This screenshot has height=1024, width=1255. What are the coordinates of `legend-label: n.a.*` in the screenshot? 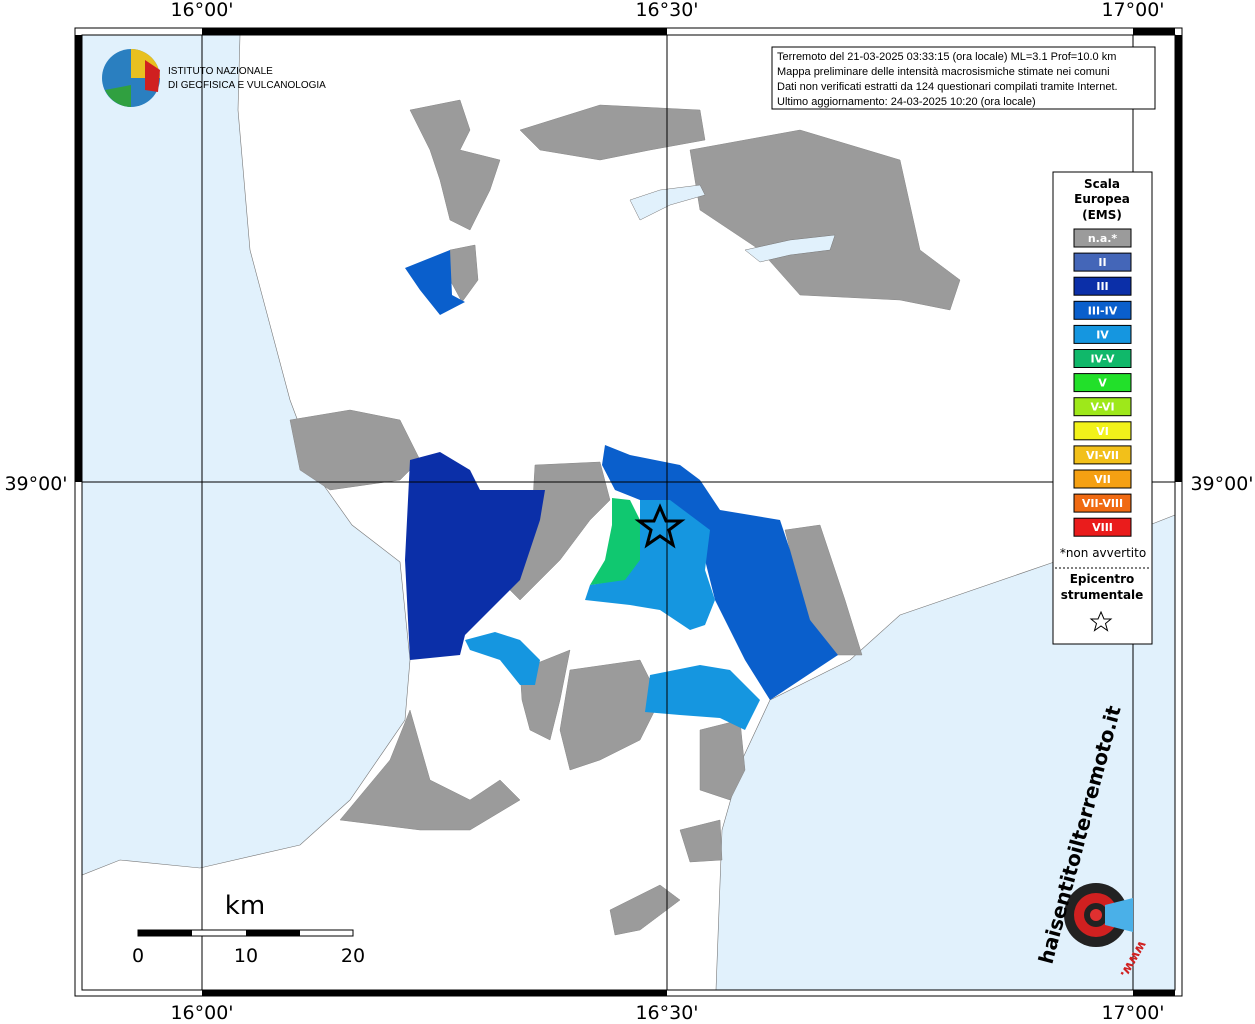 It's located at (1103, 238).